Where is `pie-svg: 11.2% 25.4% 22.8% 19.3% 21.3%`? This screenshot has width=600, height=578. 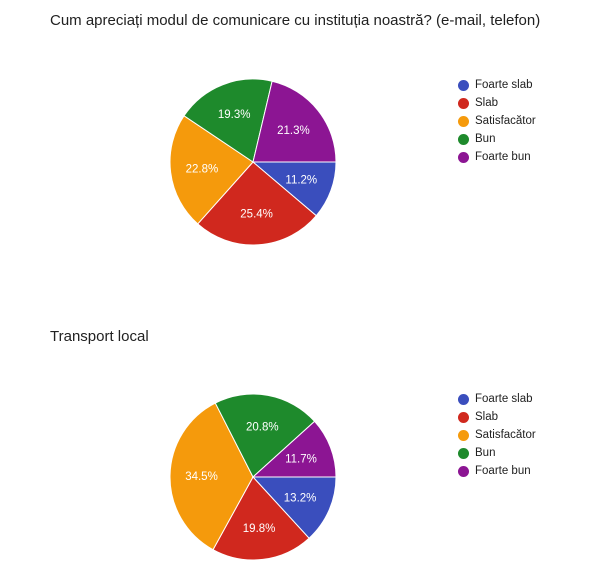 pie-svg: 11.2% 25.4% 22.8% 19.3% 21.3% is located at coordinates (253, 162).